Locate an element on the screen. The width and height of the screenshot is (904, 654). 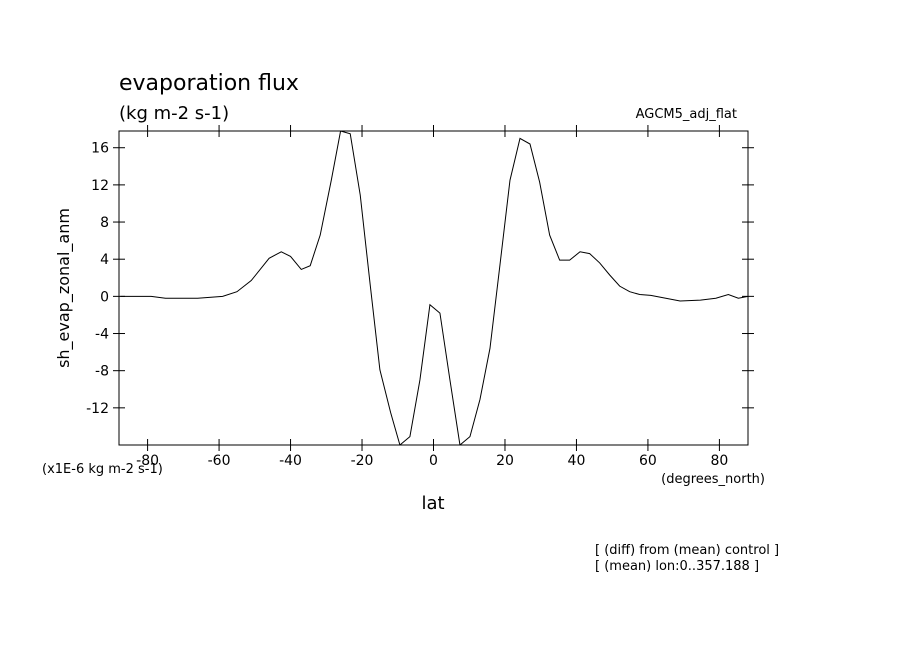
y-tick-label: -8 is located at coordinates (102, 372).